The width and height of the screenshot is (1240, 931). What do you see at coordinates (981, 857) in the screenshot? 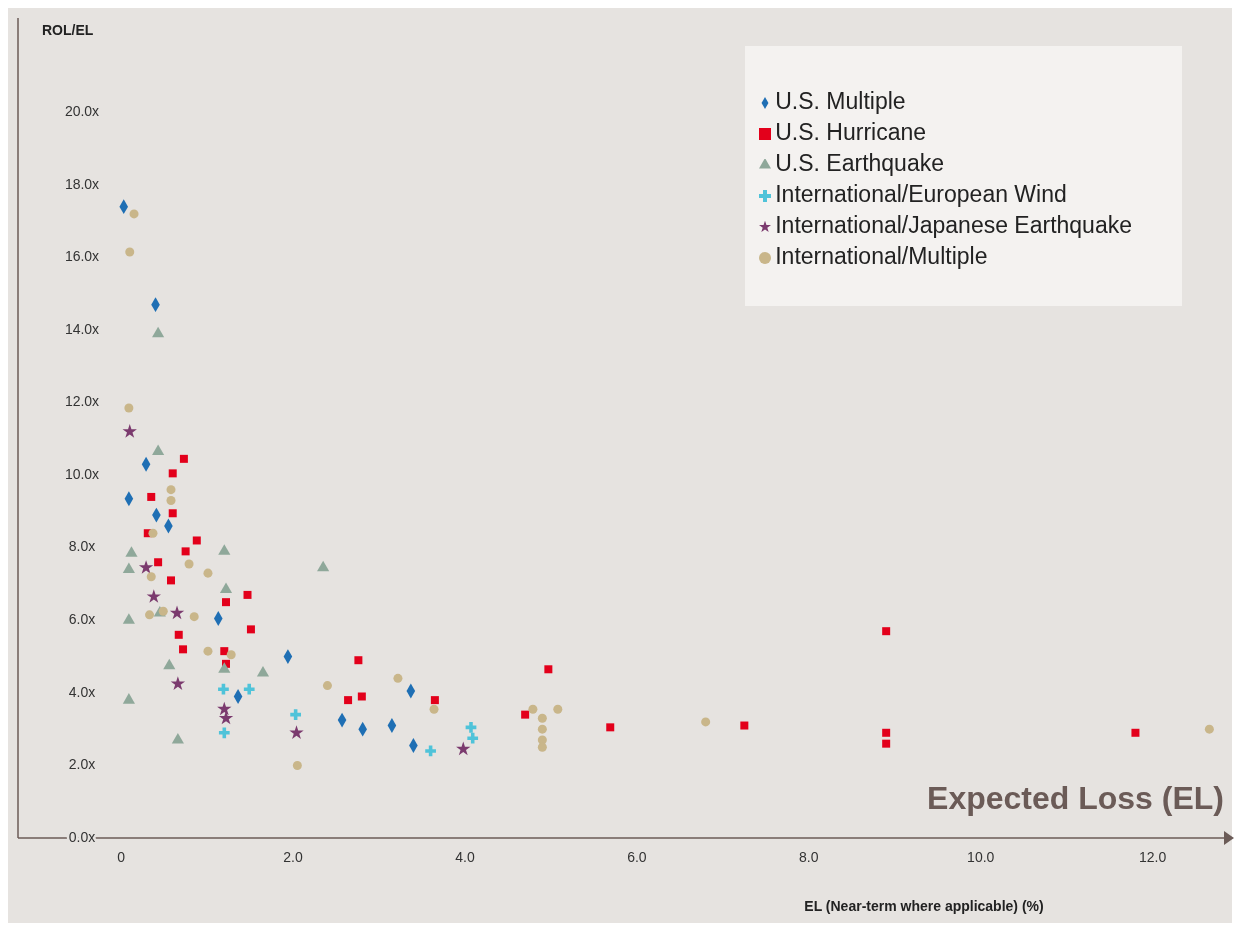
I see `x-tick-label: 10.0` at bounding box center [981, 857].